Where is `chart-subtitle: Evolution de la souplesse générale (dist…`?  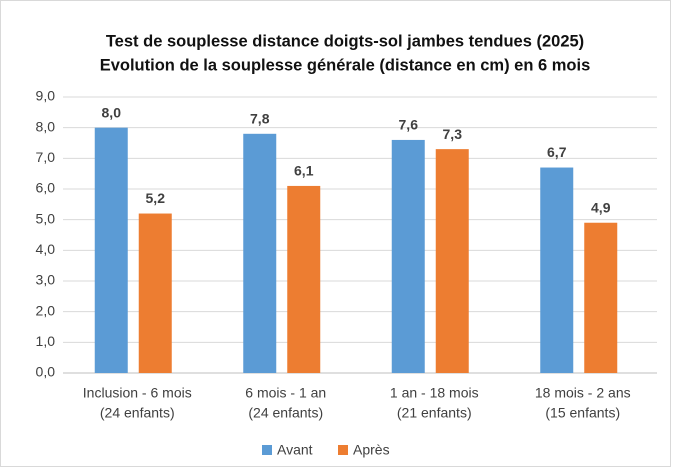
chart-subtitle: Evolution de la souplesse générale (dist… is located at coordinates (345, 65).